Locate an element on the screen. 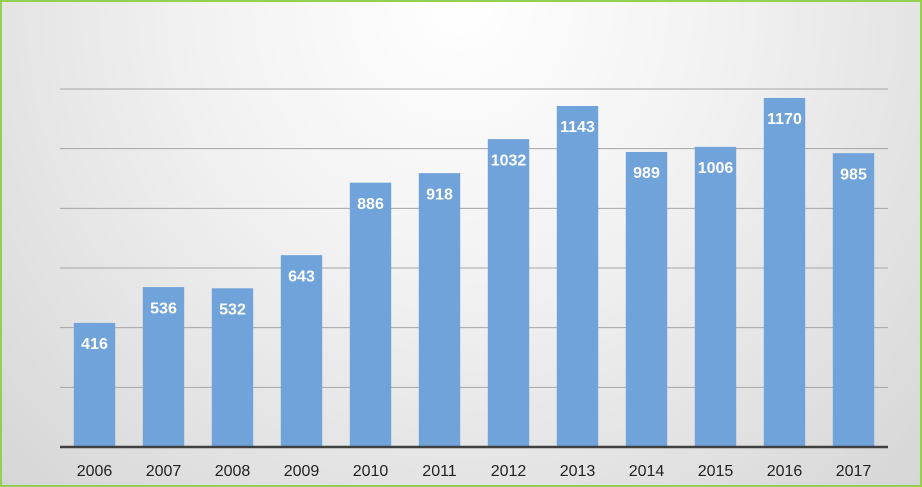  data-label: 985 is located at coordinates (853, 174).